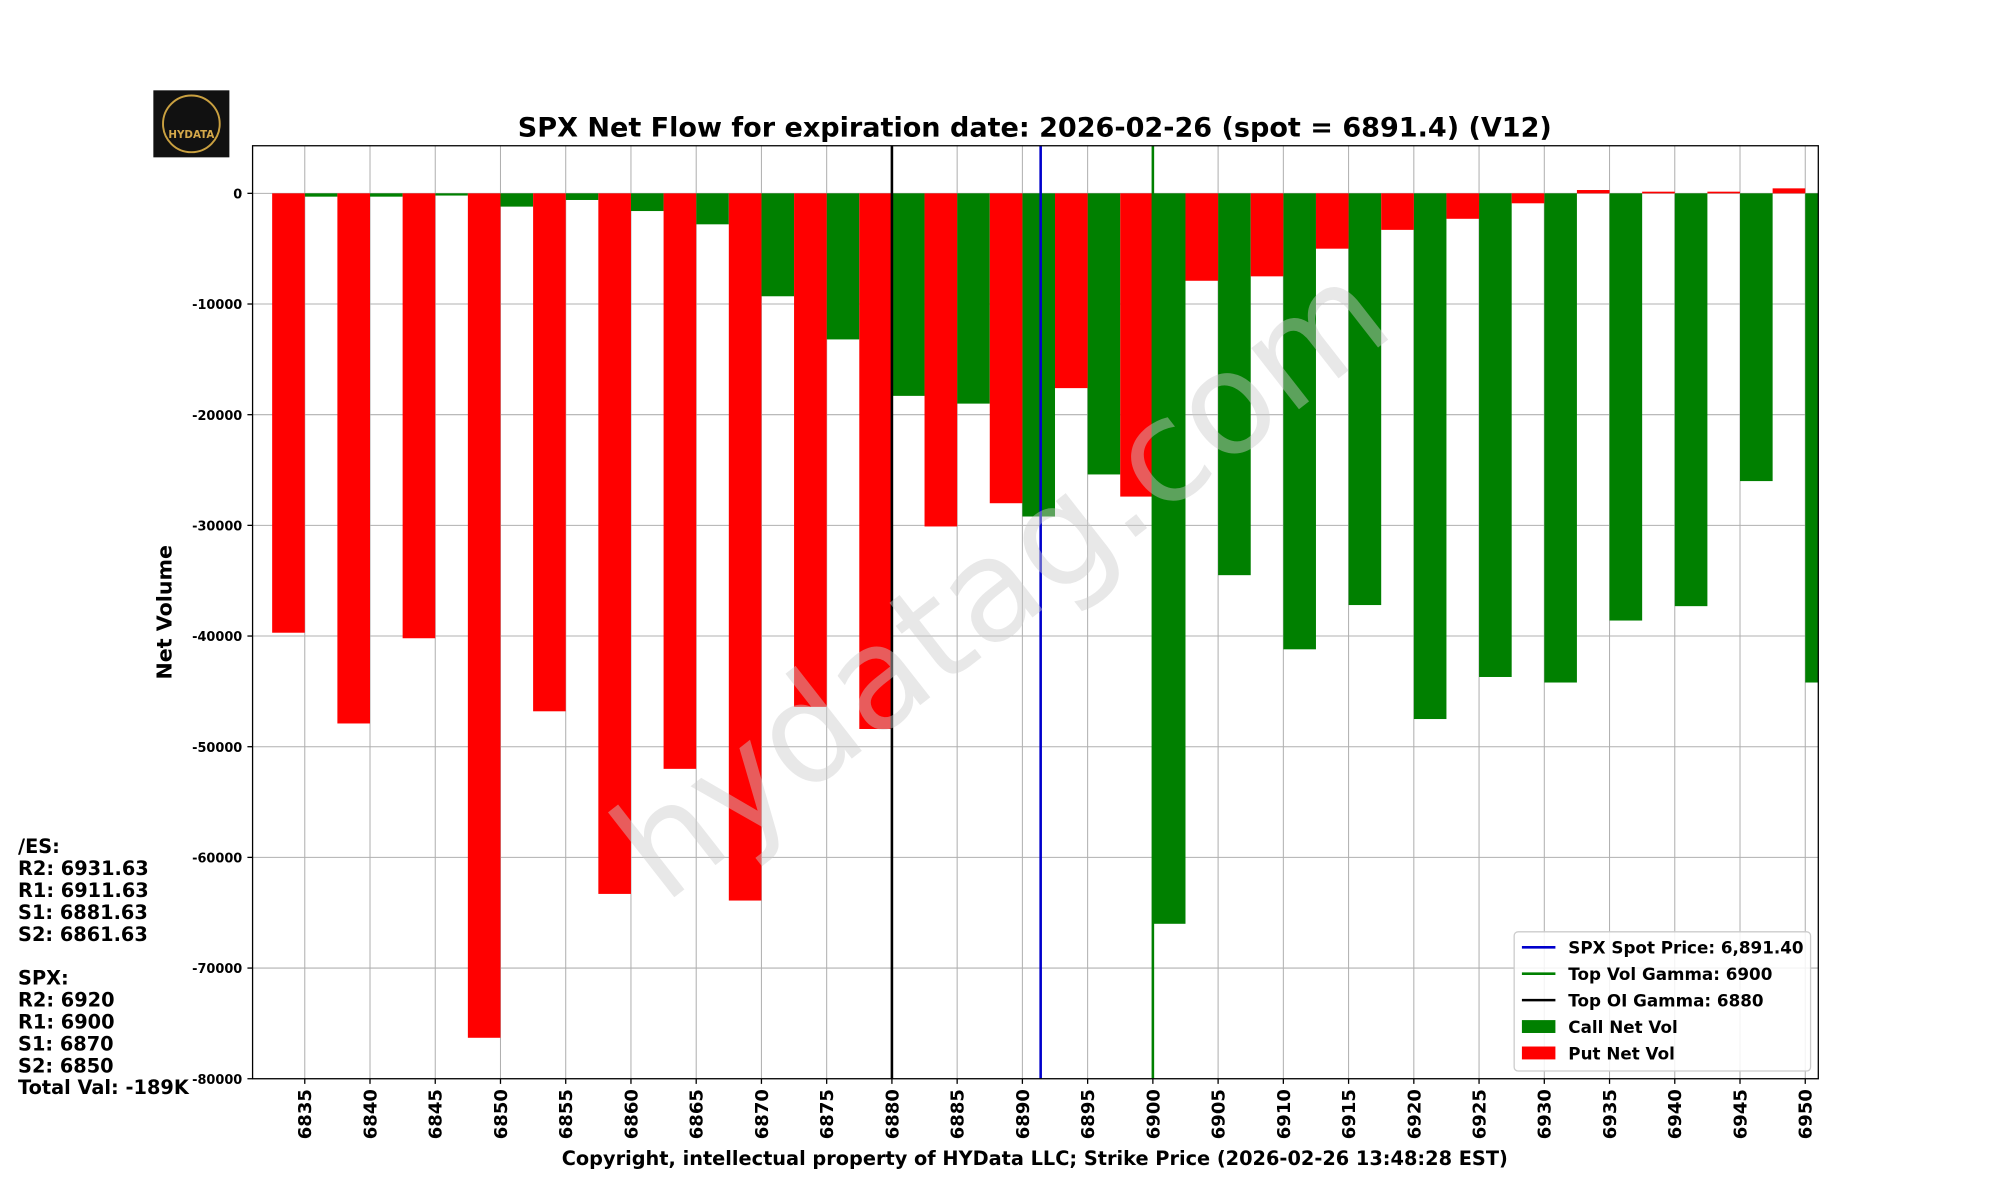  I want to click on x-tick-label: 6945, so click(1740, 1114).